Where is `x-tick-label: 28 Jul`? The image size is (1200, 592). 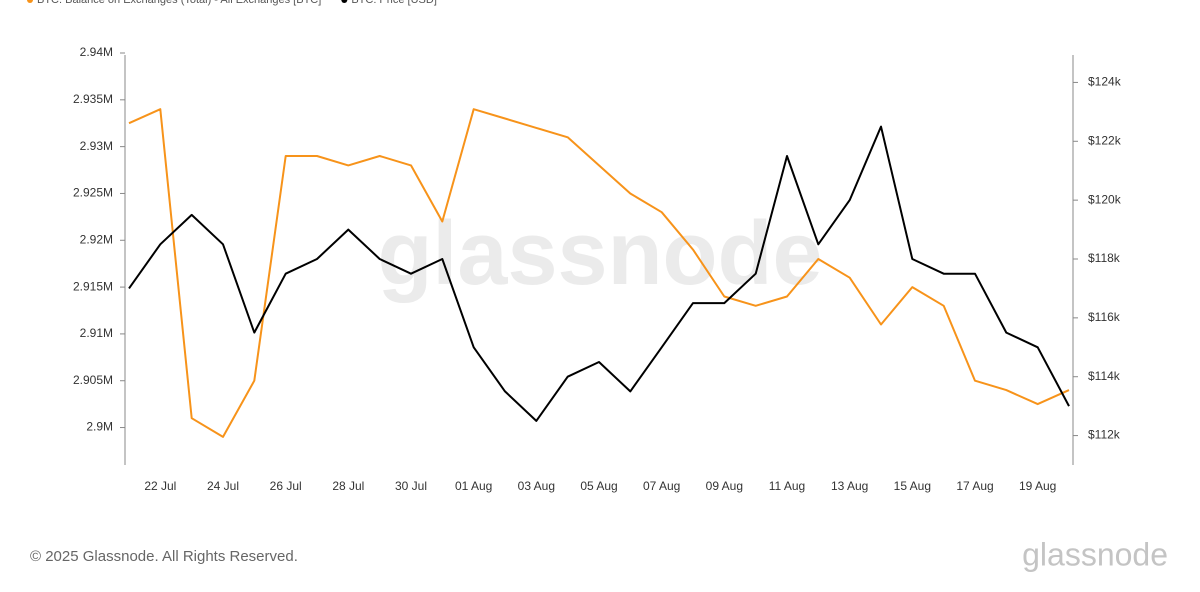
x-tick-label: 28 Jul is located at coordinates (348, 486).